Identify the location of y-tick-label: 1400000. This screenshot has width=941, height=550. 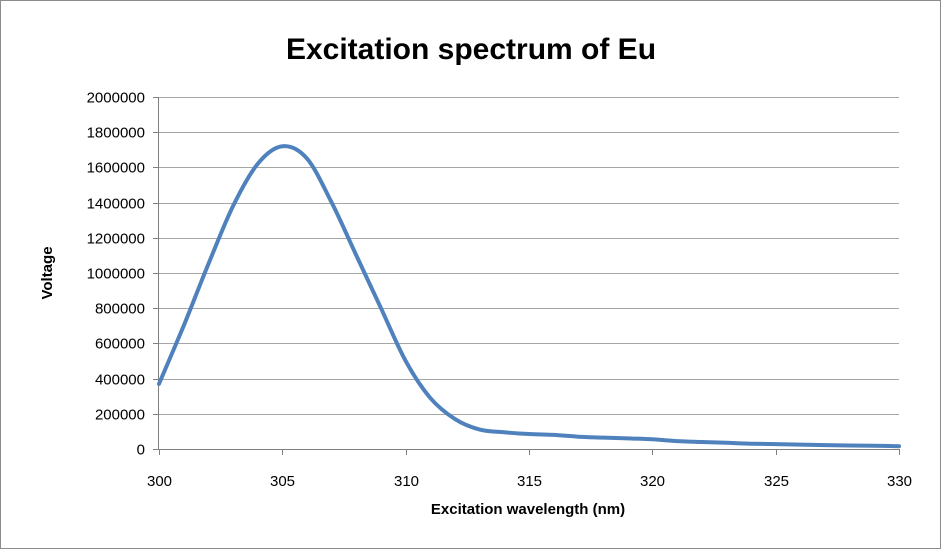
(116, 204).